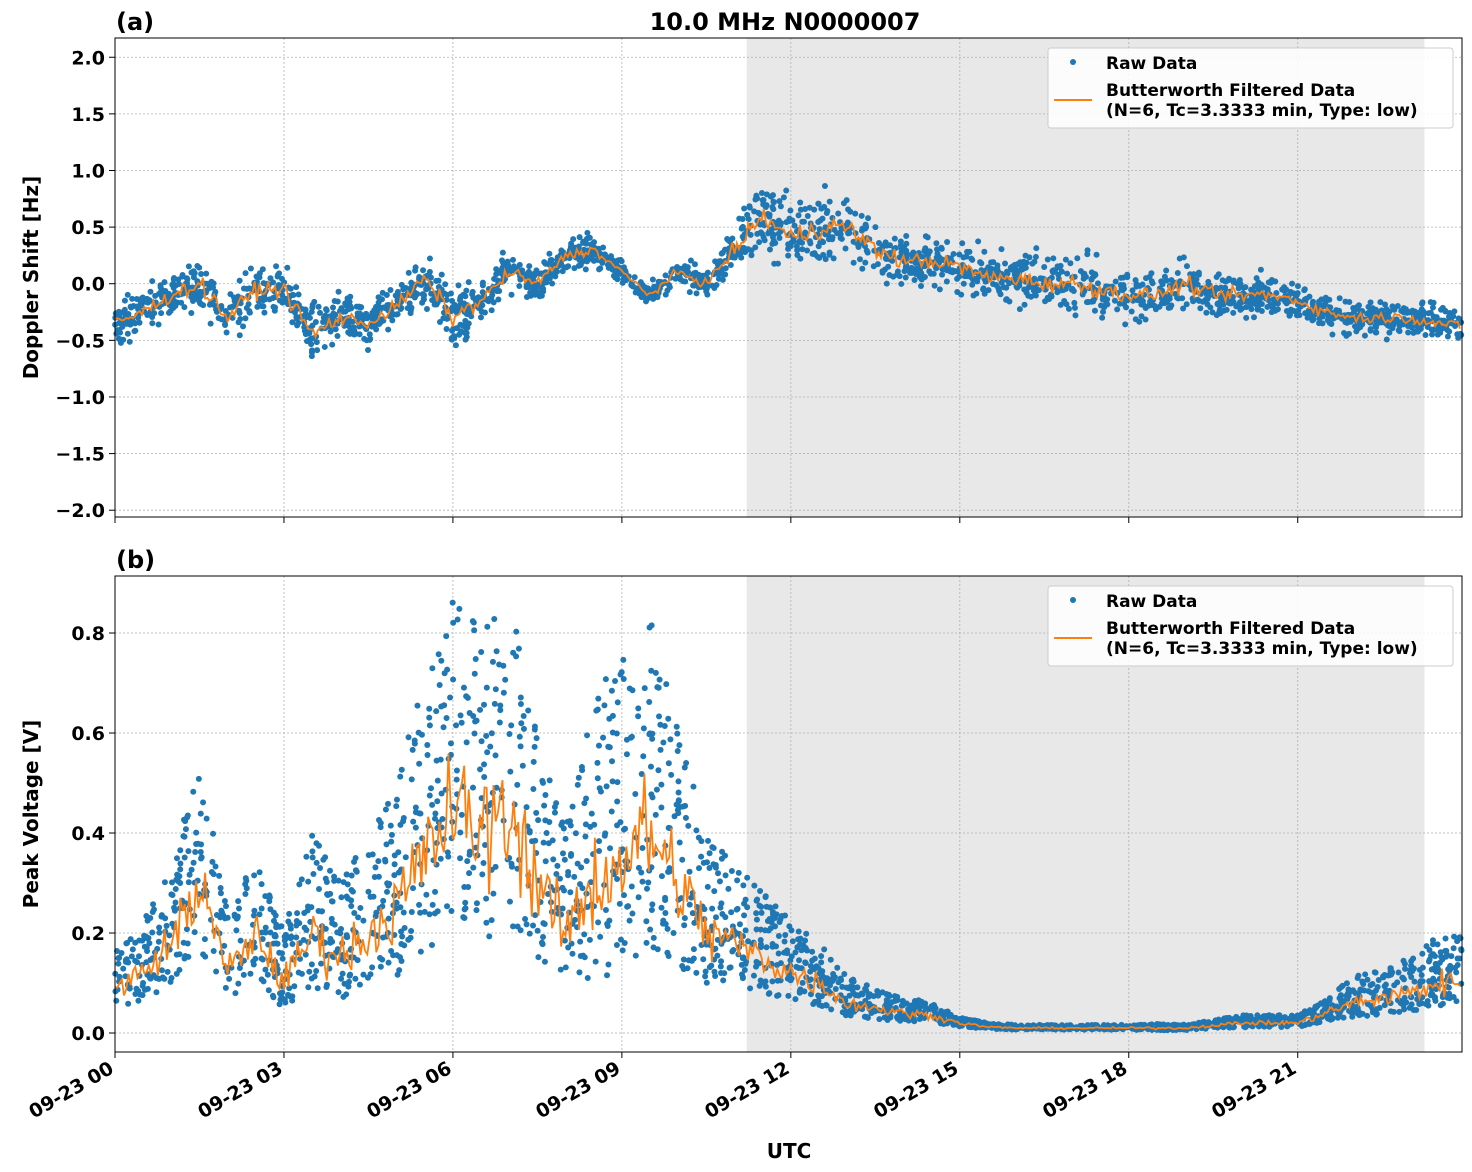 The width and height of the screenshot is (1472, 1172). What do you see at coordinates (80, 398) in the screenshot?
I see `y-tick-label: −1.0` at bounding box center [80, 398].